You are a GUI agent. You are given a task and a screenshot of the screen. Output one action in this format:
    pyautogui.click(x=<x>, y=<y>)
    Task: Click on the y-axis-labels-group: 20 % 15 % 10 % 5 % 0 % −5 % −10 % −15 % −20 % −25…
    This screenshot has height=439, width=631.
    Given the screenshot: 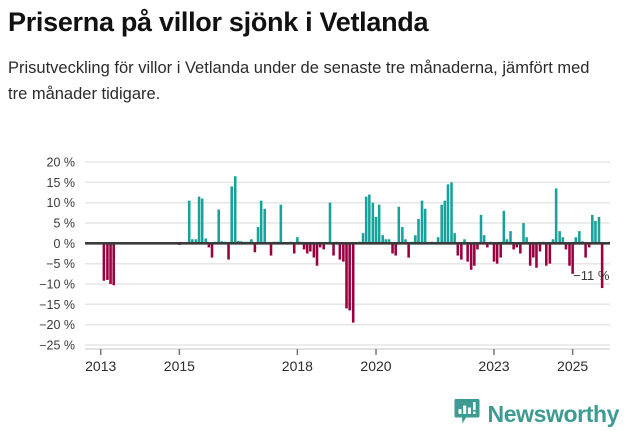 What is the action you would take?
    pyautogui.click(x=57, y=254)
    